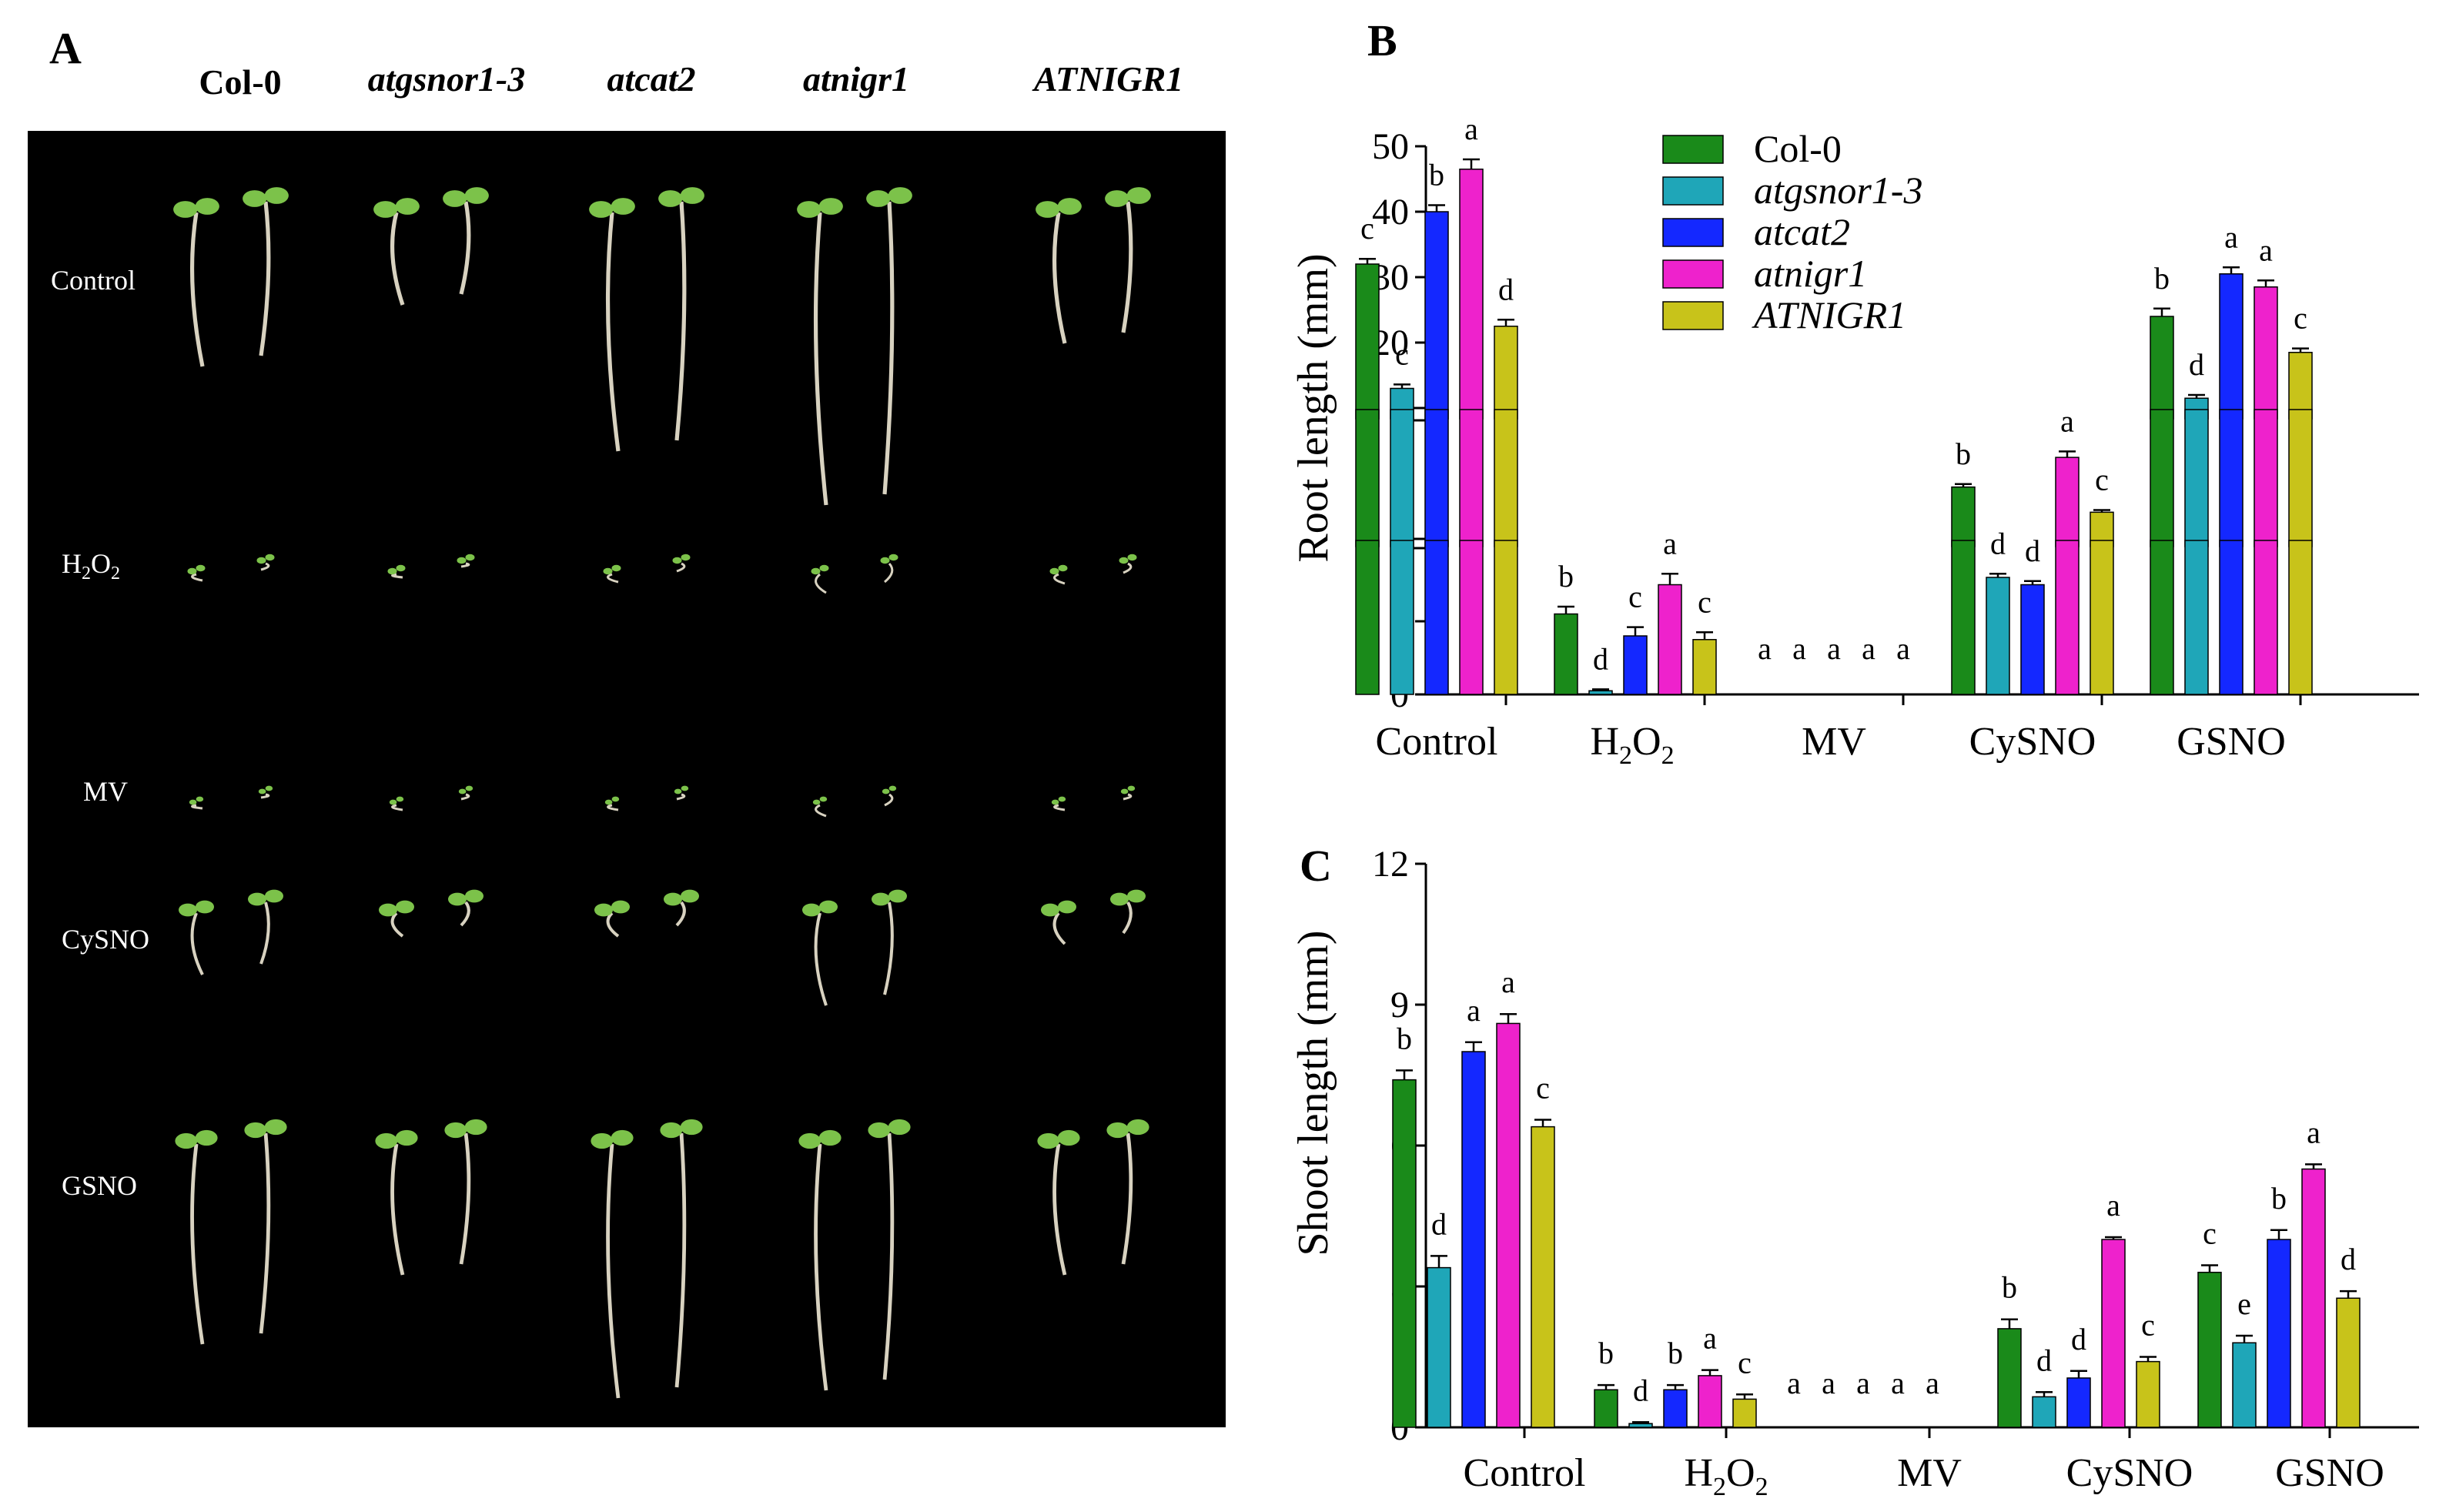 This screenshot has width=2456, height=1512. I want to click on seedling-leaf-1-3-1-l, so click(885, 560).